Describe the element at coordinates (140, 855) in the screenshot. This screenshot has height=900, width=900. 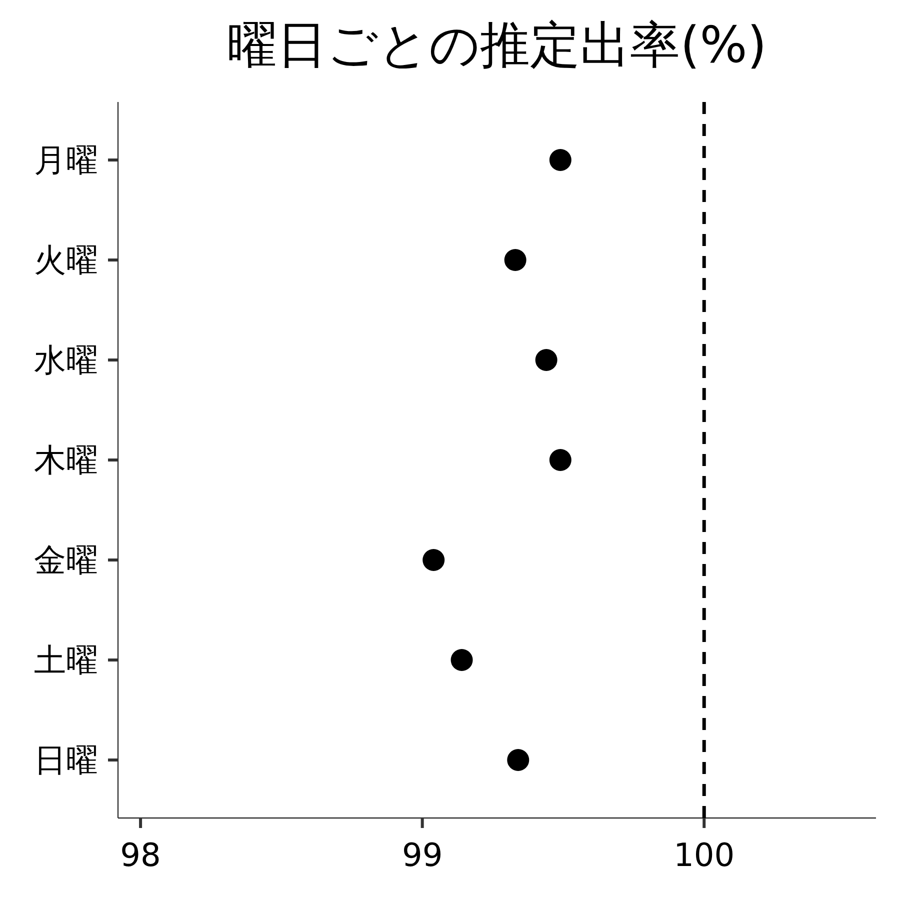
I see `x-tick-label: 98` at that location.